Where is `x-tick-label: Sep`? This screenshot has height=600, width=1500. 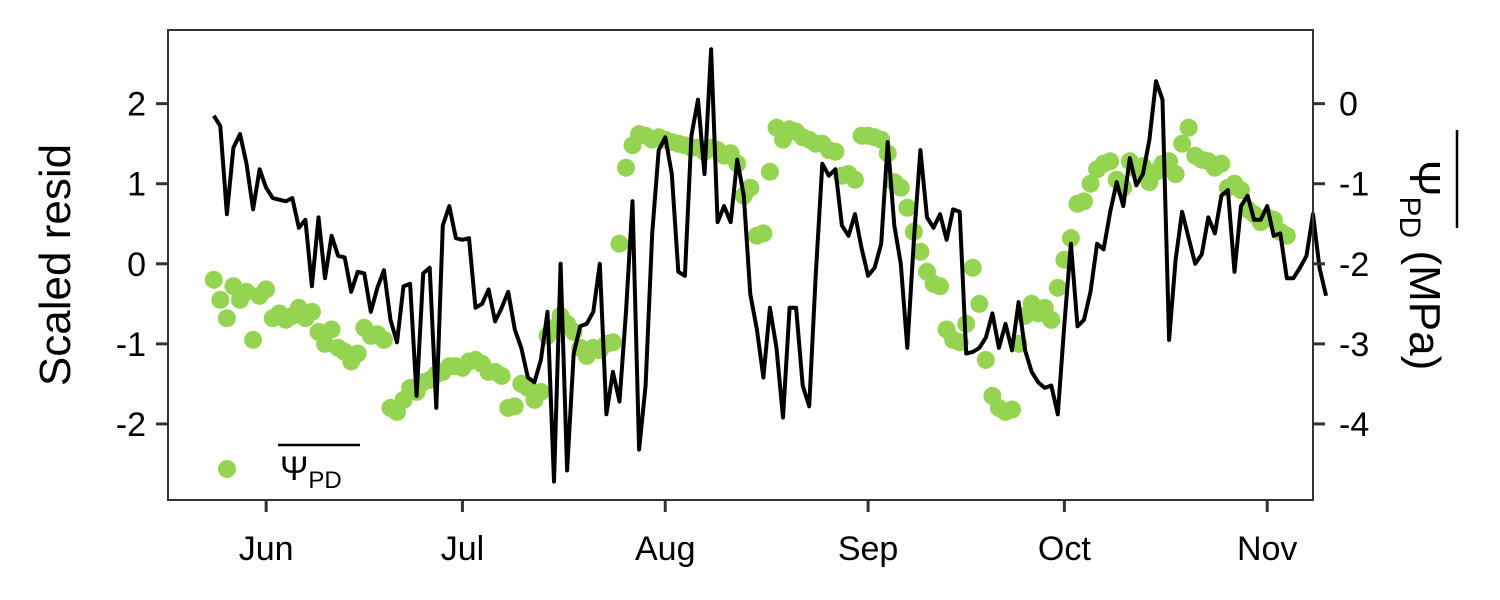 x-tick-label: Sep is located at coordinates (868, 549).